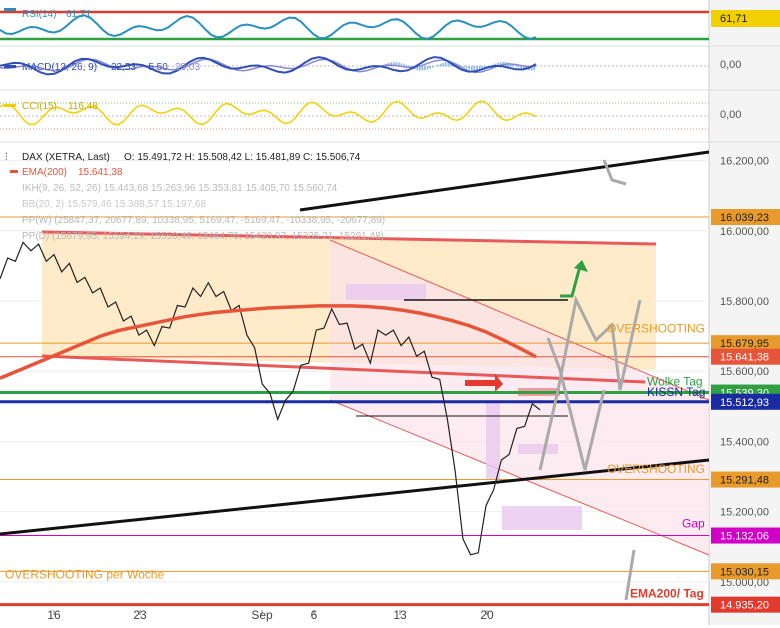 The width and height of the screenshot is (780, 628). Describe the element at coordinates (484, 383) in the screenshot. I see `red-arrow` at that location.